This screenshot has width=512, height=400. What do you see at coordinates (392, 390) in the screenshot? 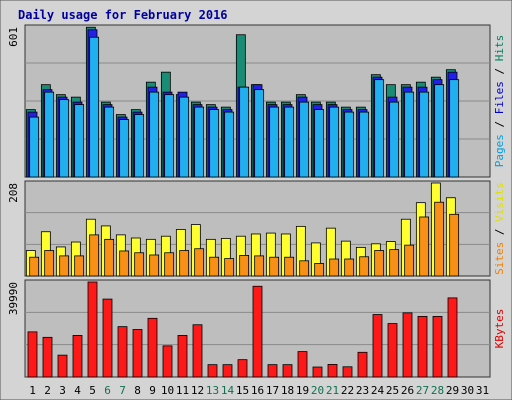
I see `day-label-25: 25` at bounding box center [392, 390].